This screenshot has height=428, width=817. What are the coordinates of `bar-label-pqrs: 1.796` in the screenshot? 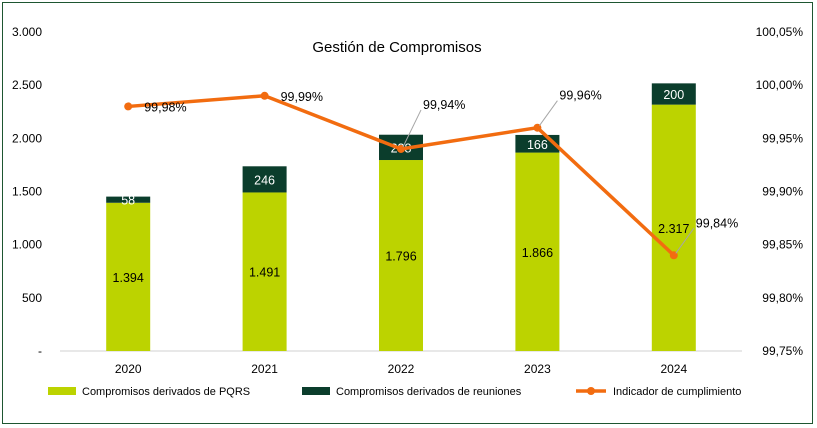 It's located at (400, 257).